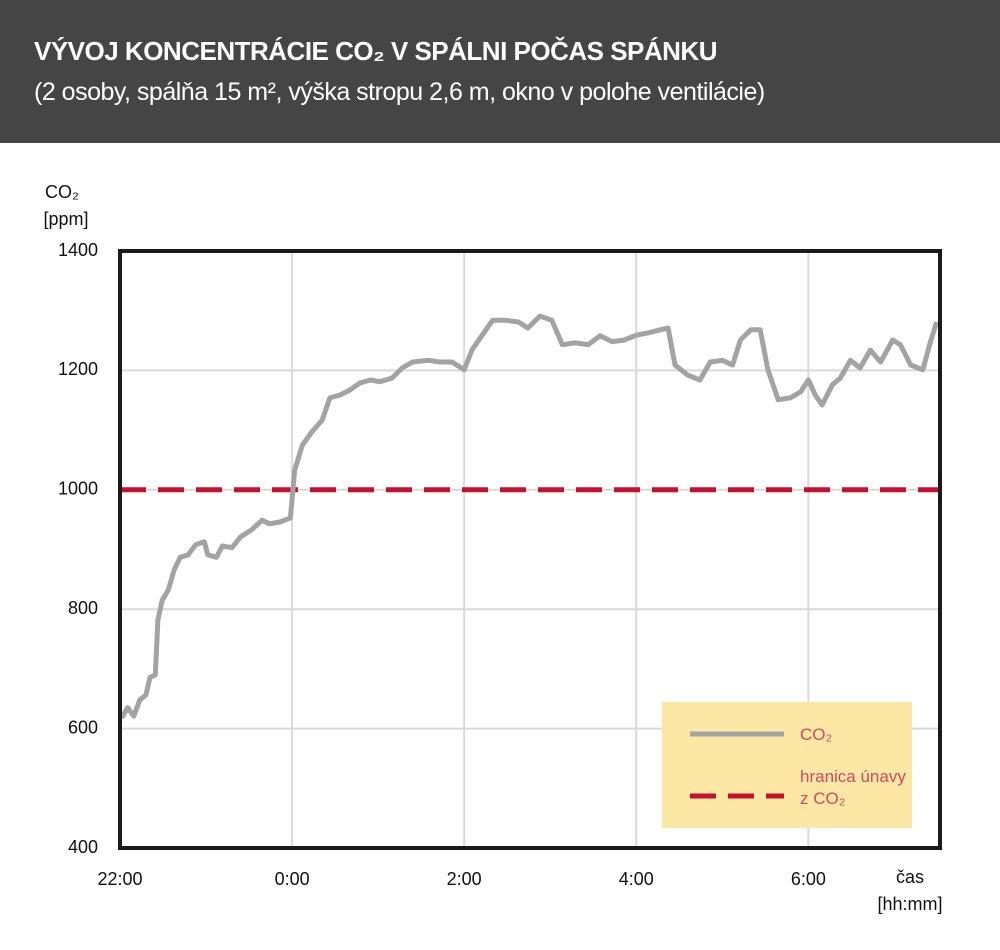  I want to click on y-tick-label: 600, so click(83, 727).